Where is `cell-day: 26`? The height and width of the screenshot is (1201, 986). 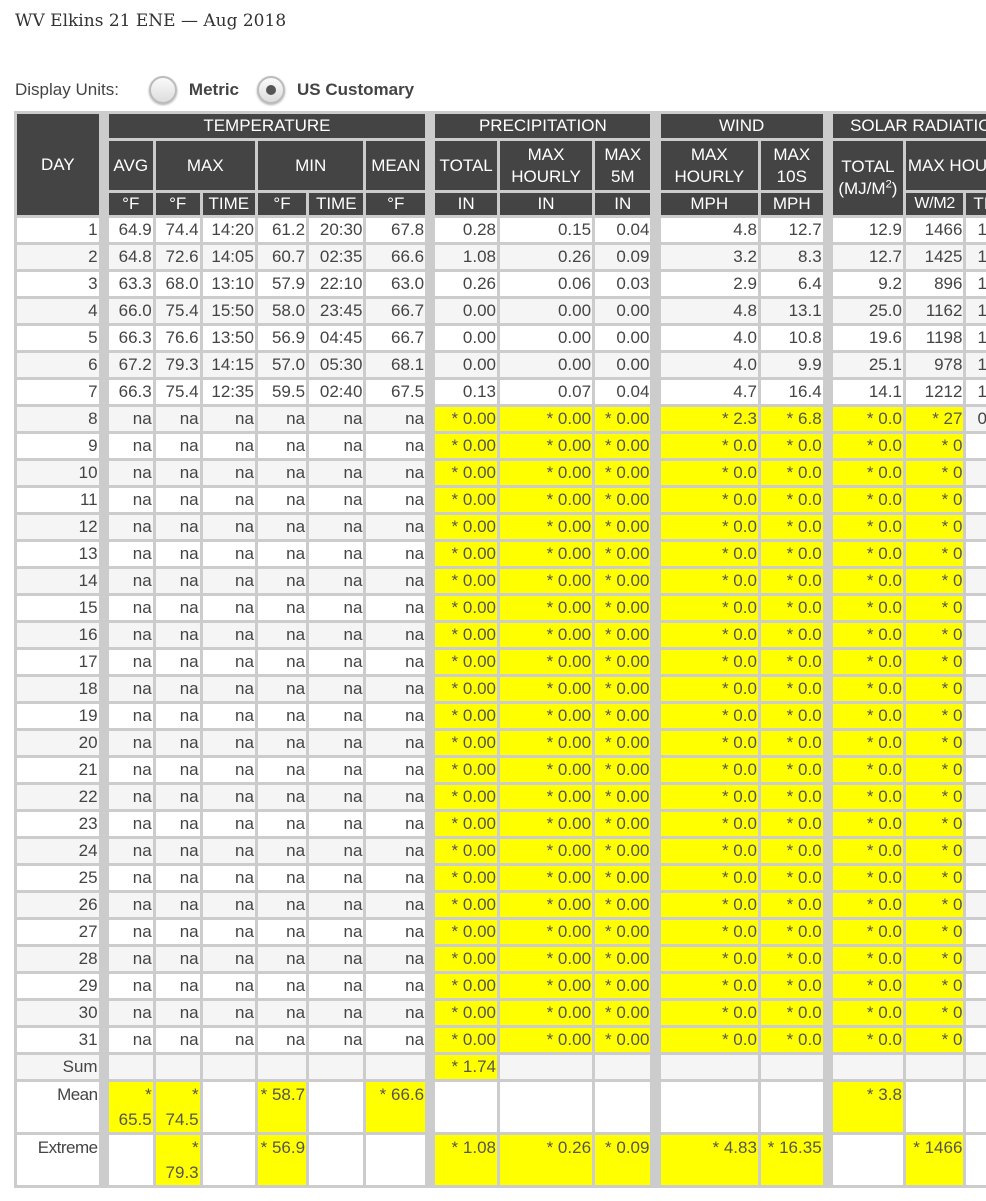
cell-day: 26 is located at coordinates (58, 905).